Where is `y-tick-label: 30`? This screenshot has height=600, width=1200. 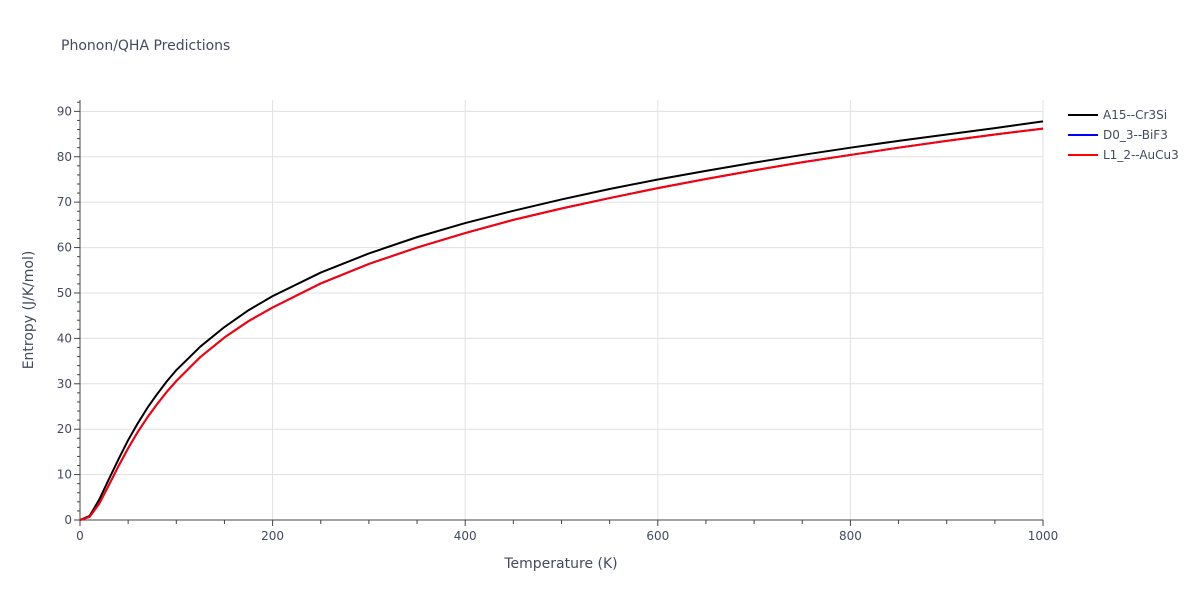
y-tick-label: 30 is located at coordinates (64, 384).